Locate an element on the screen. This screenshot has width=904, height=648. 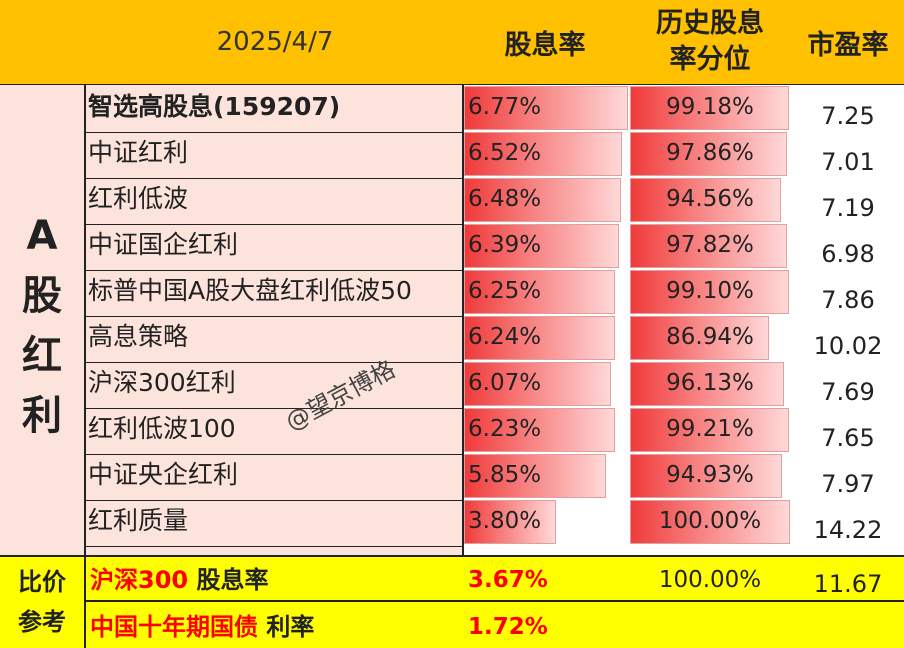
pe-value: 10.02 is located at coordinates (848, 346).